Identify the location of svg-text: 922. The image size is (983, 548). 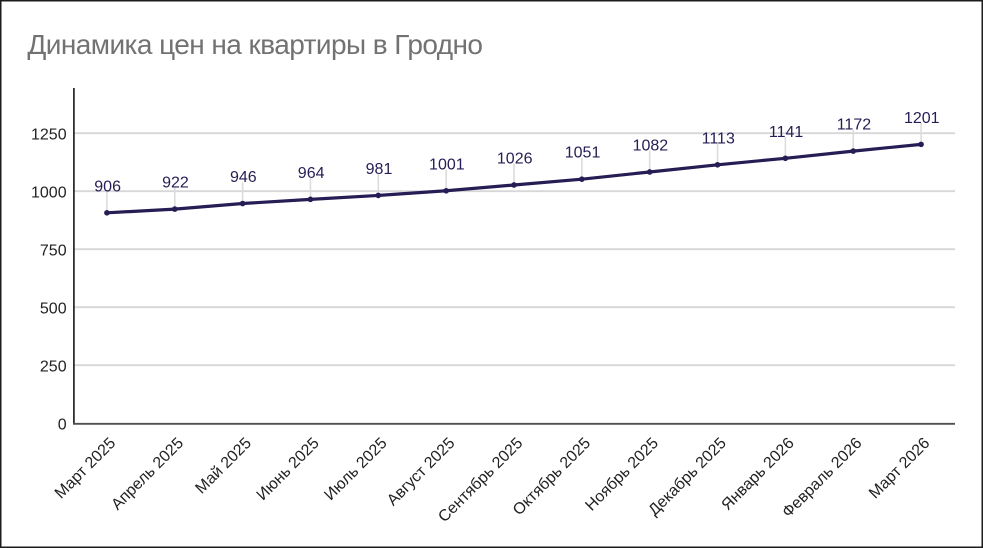
(175, 183).